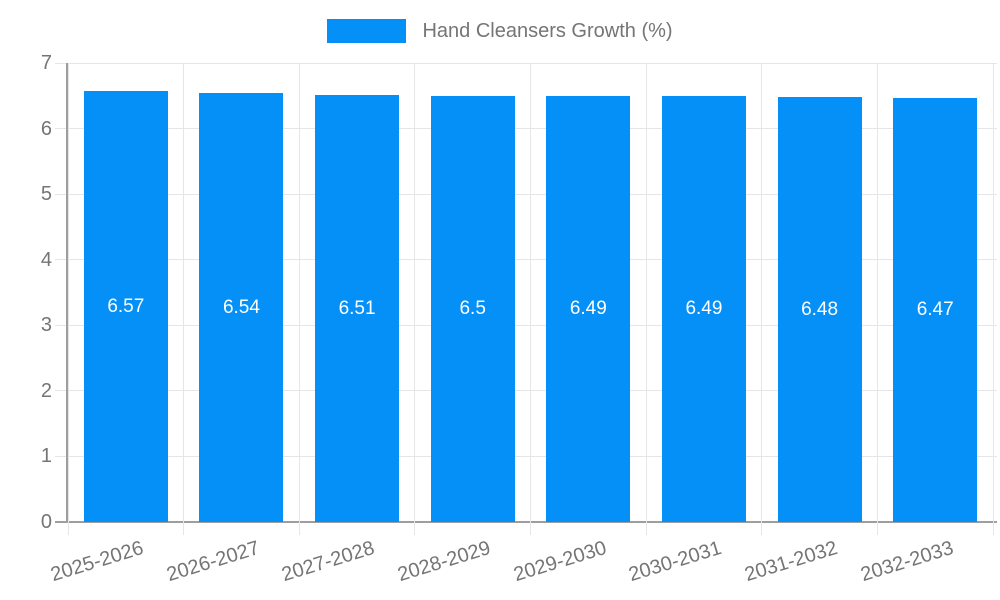 This screenshot has width=1000, height=600. I want to click on x-axis-label: 2029-2030, so click(559, 562).